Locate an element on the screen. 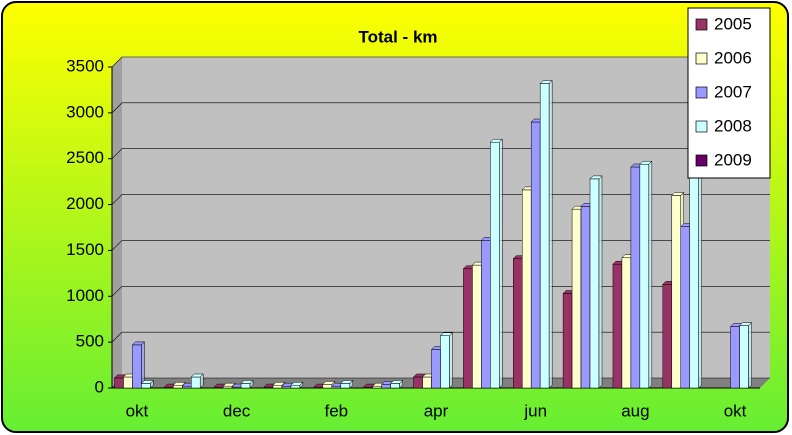  y-tick-label: 0 is located at coordinates (99, 386).